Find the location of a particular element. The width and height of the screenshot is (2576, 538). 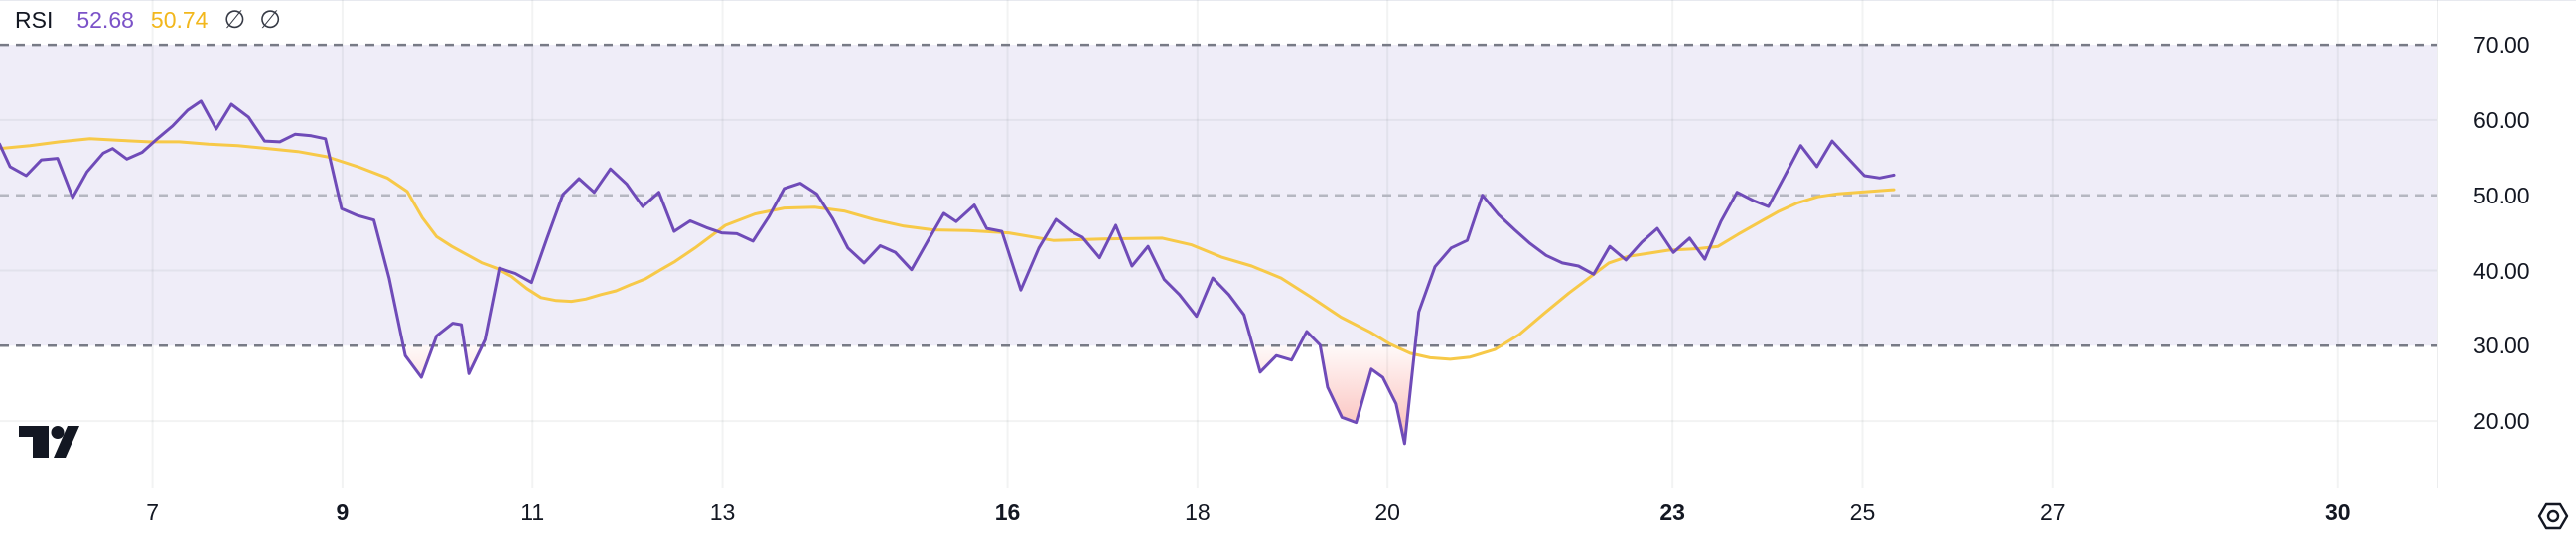

pane-separator is located at coordinates (1288, 0).